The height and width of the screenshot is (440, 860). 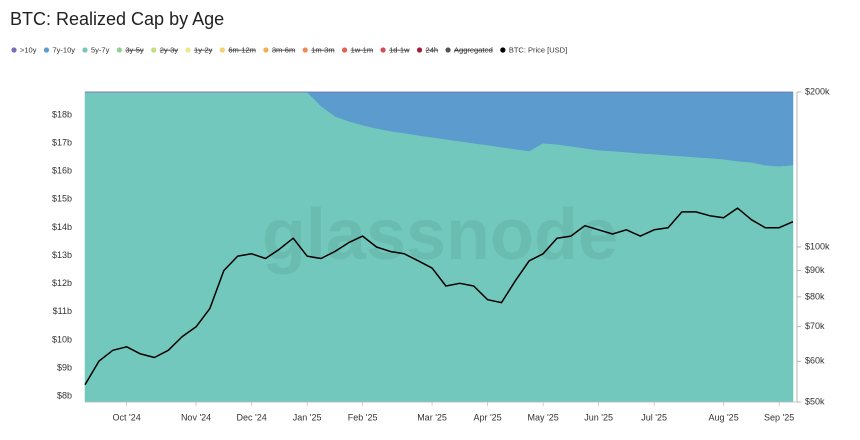 What do you see at coordinates (399, 49) in the screenshot?
I see `legend-label: 1d-1w` at bounding box center [399, 49].